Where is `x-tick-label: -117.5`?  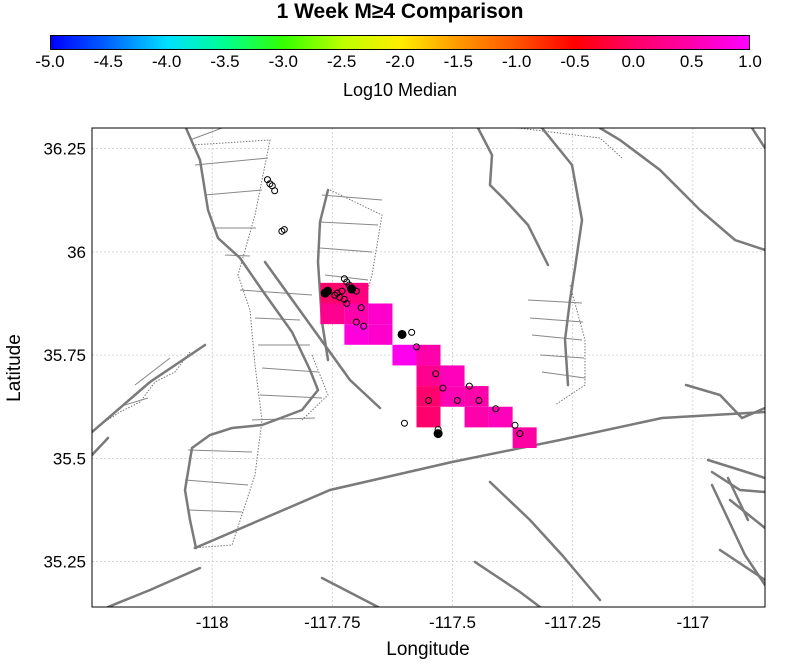
x-tick-label: -117.5 is located at coordinates (452, 622).